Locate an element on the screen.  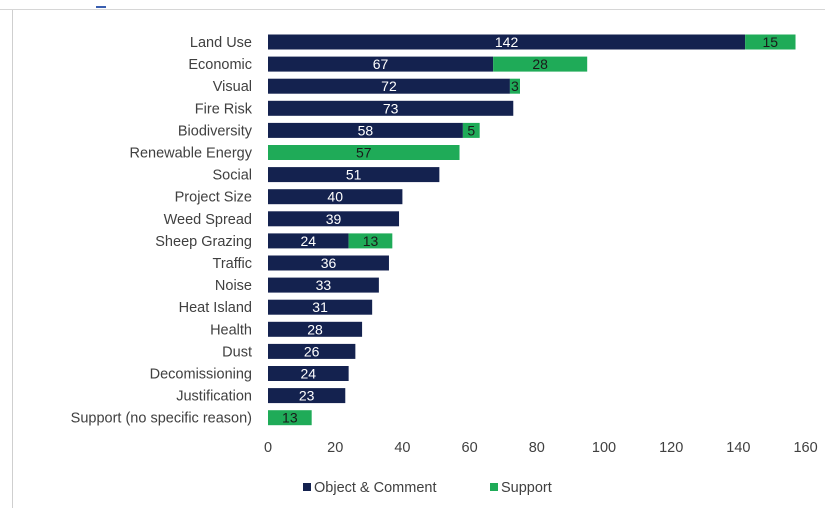
bar-object-comment-biodiversity is located at coordinates (365, 130).